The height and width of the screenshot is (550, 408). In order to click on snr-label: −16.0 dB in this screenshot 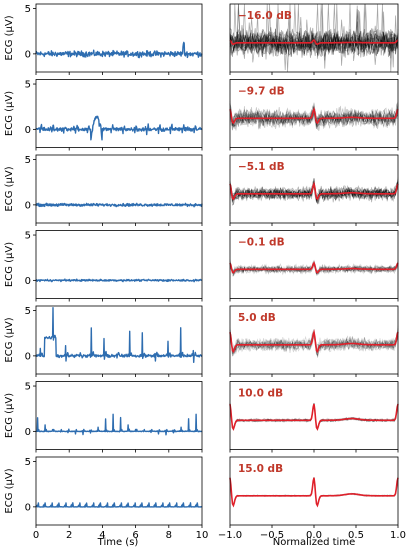, I will do `click(265, 16)`.